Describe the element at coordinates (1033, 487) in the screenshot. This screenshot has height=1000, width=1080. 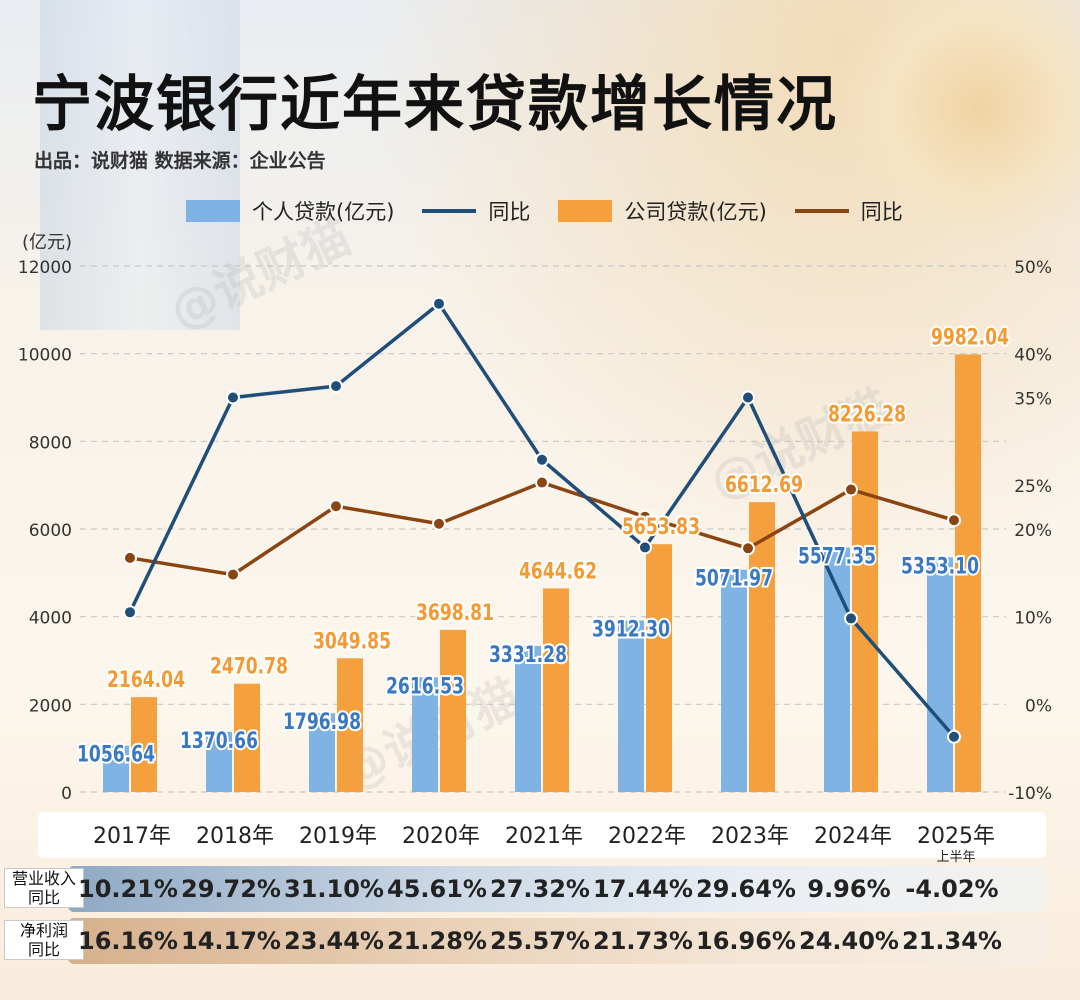
I see `y2-tick-label: 25%` at that location.